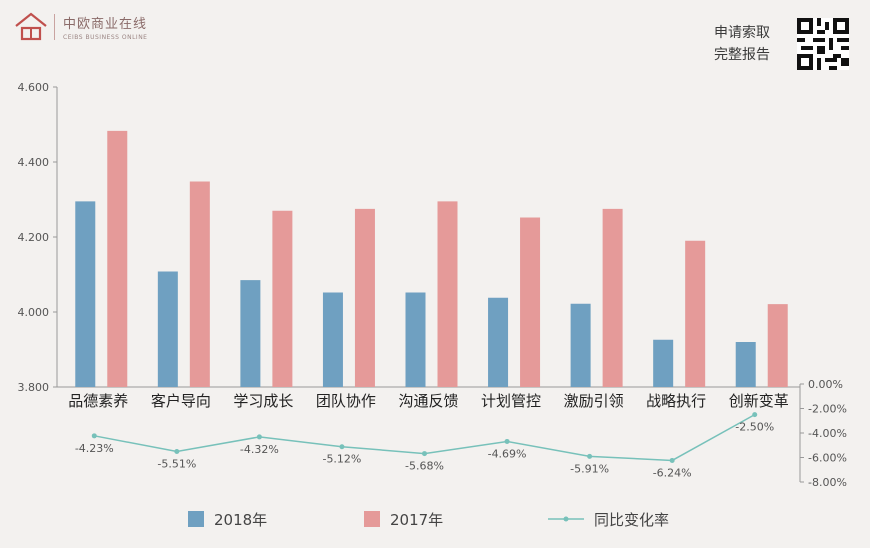 Image resolution: width=870 pixels, height=548 pixels. Describe the element at coordinates (827, 458) in the screenshot. I see `right-tick-label: -6.00%` at that location.